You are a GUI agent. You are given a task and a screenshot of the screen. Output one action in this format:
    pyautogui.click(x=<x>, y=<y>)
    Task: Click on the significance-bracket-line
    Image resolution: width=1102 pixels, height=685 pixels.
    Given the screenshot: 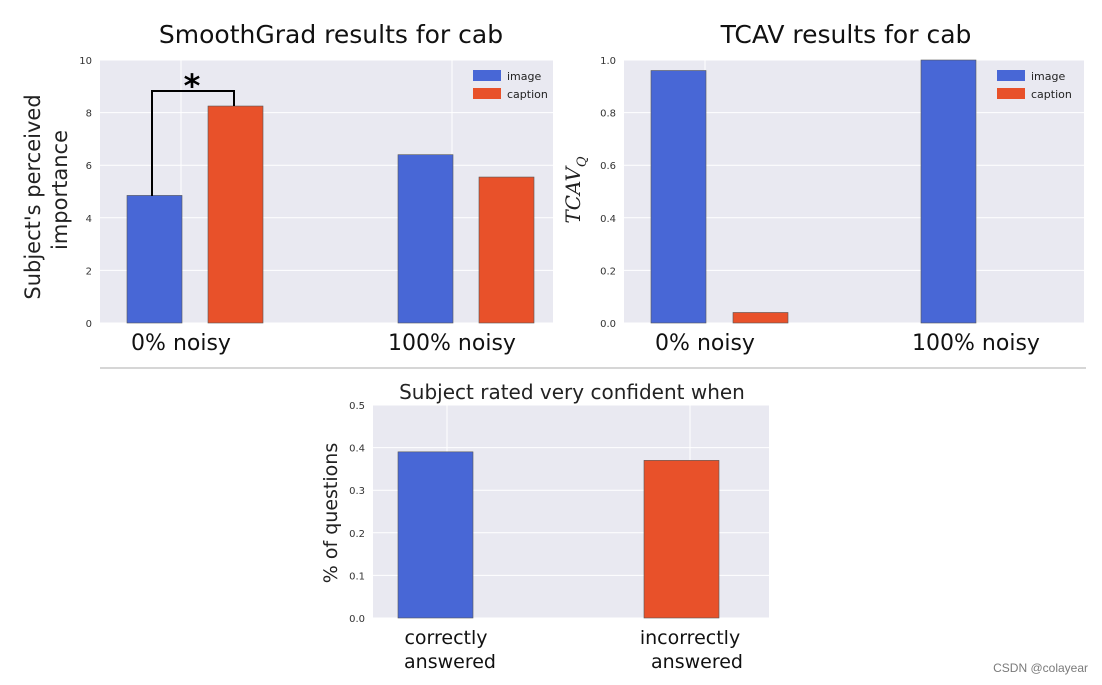 What is the action you would take?
    pyautogui.click(x=193, y=143)
    